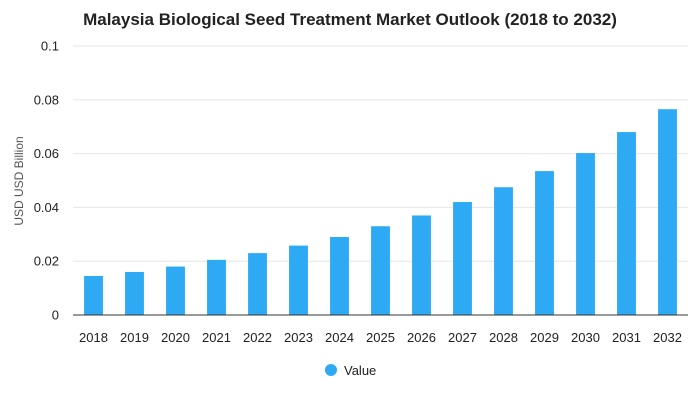 The height and width of the screenshot is (400, 700). I want to click on x-tick-label: 2021, so click(216, 337).